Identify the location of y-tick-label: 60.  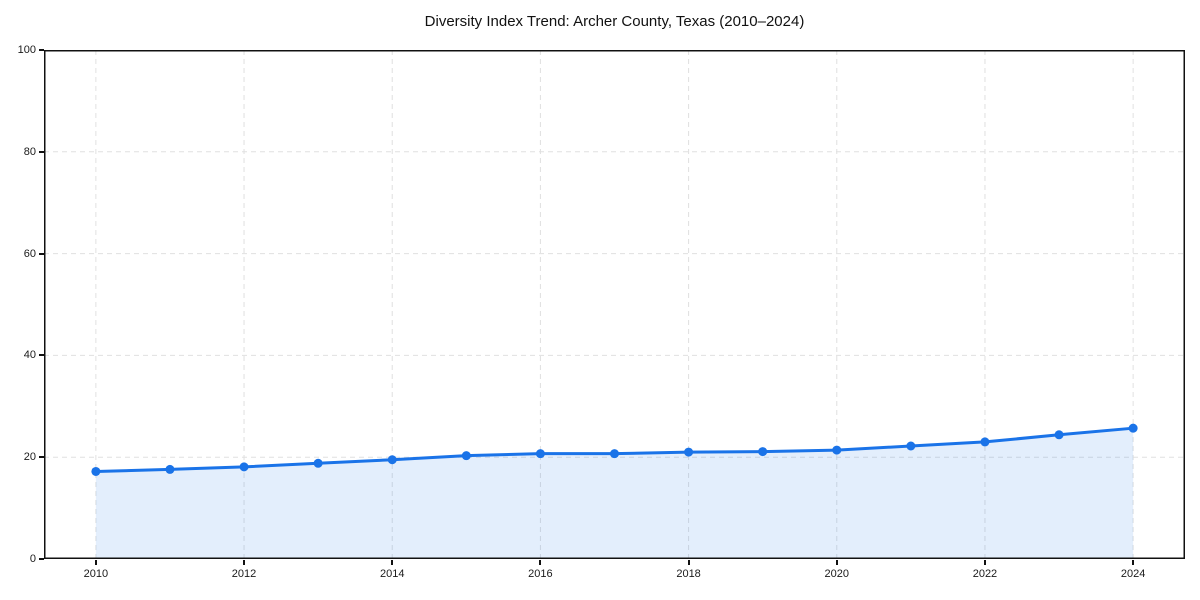
(29, 253).